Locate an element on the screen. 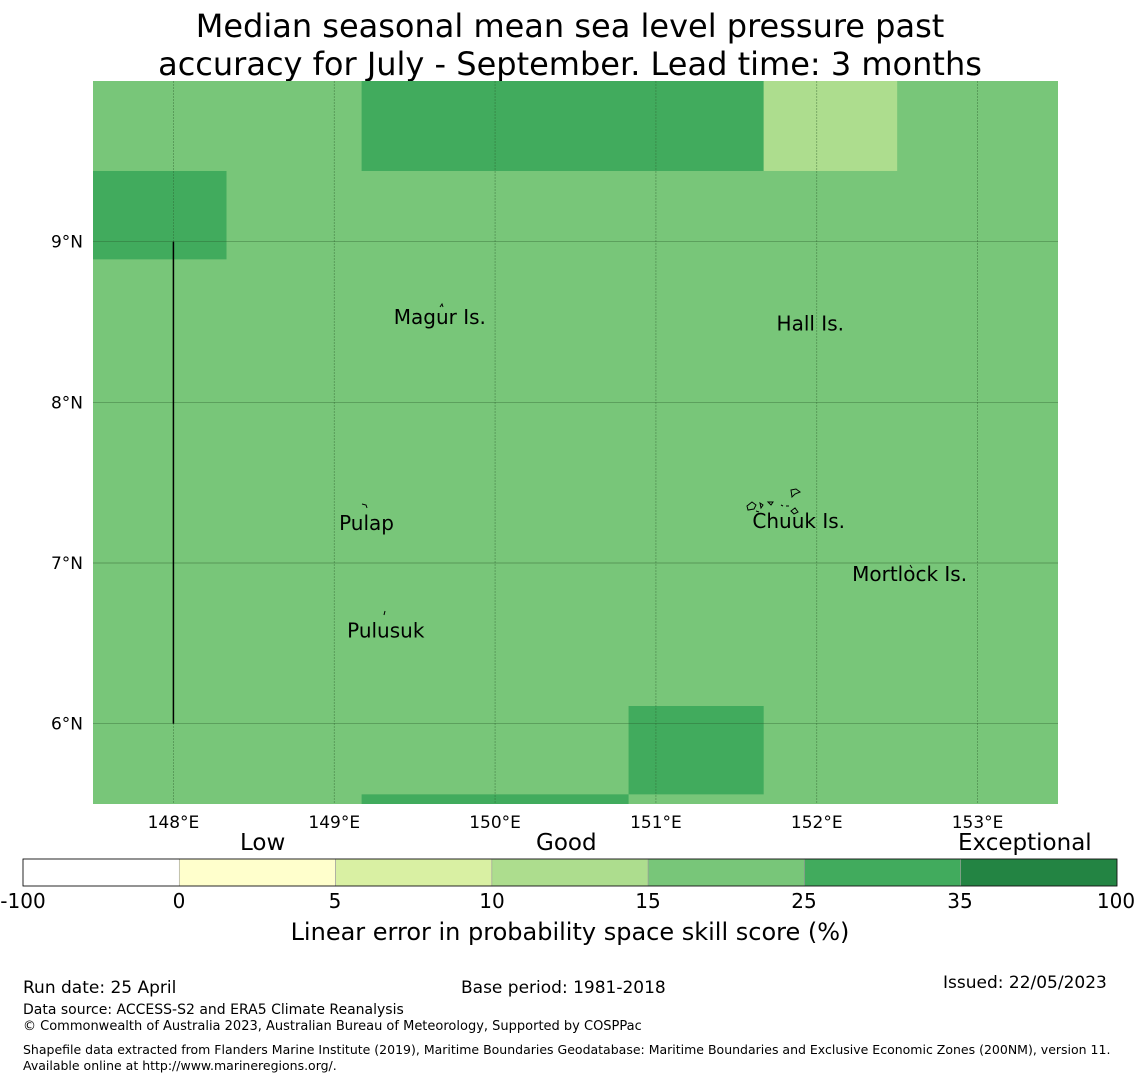 The height and width of the screenshot is (1080, 1140). pulusuk-island-outline is located at coordinates (384, 613).